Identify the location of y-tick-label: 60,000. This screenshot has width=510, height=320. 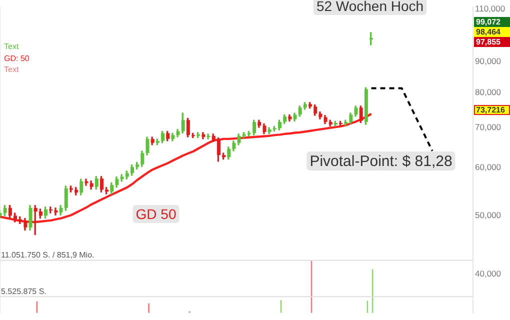
(488, 167).